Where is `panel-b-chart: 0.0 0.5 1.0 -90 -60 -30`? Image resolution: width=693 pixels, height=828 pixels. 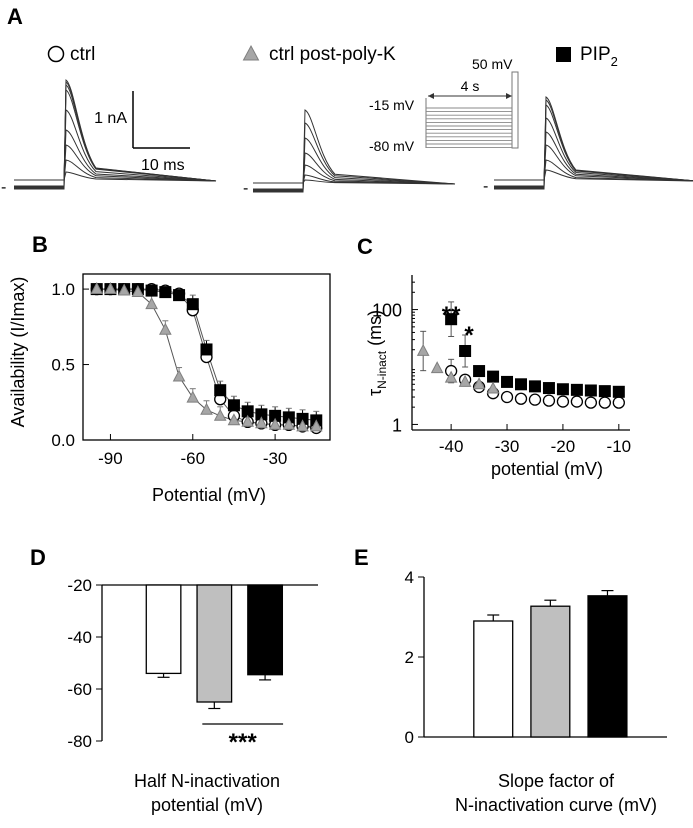 panel-b-chart: 0.0 0.5 1.0 -90 -60 -30 is located at coordinates (191, 370).